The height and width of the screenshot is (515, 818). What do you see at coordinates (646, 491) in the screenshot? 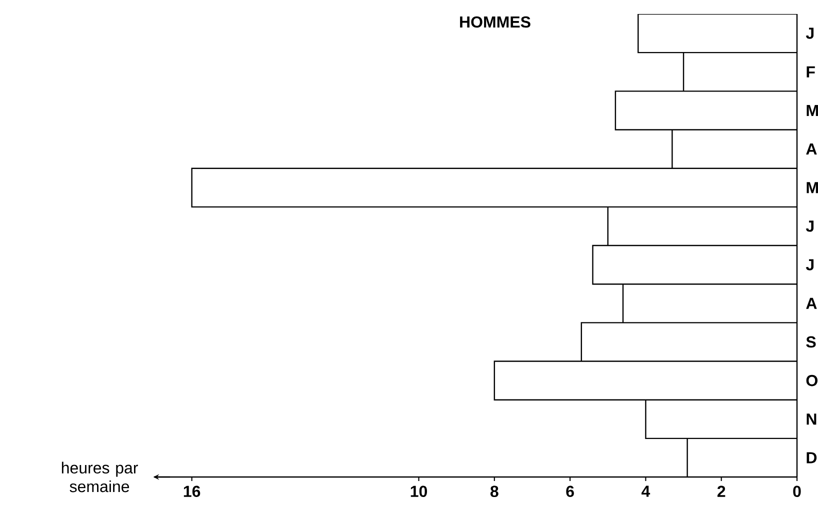
I see `x-tick-label: 4` at bounding box center [646, 491].